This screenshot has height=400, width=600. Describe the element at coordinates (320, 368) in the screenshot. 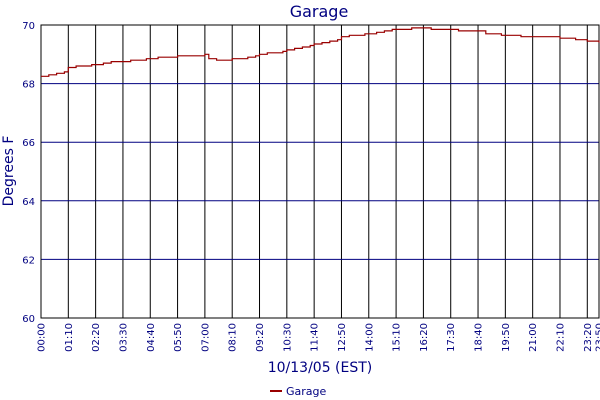

I see `x-axis-label: 10/13/05 (EST)` at that location.